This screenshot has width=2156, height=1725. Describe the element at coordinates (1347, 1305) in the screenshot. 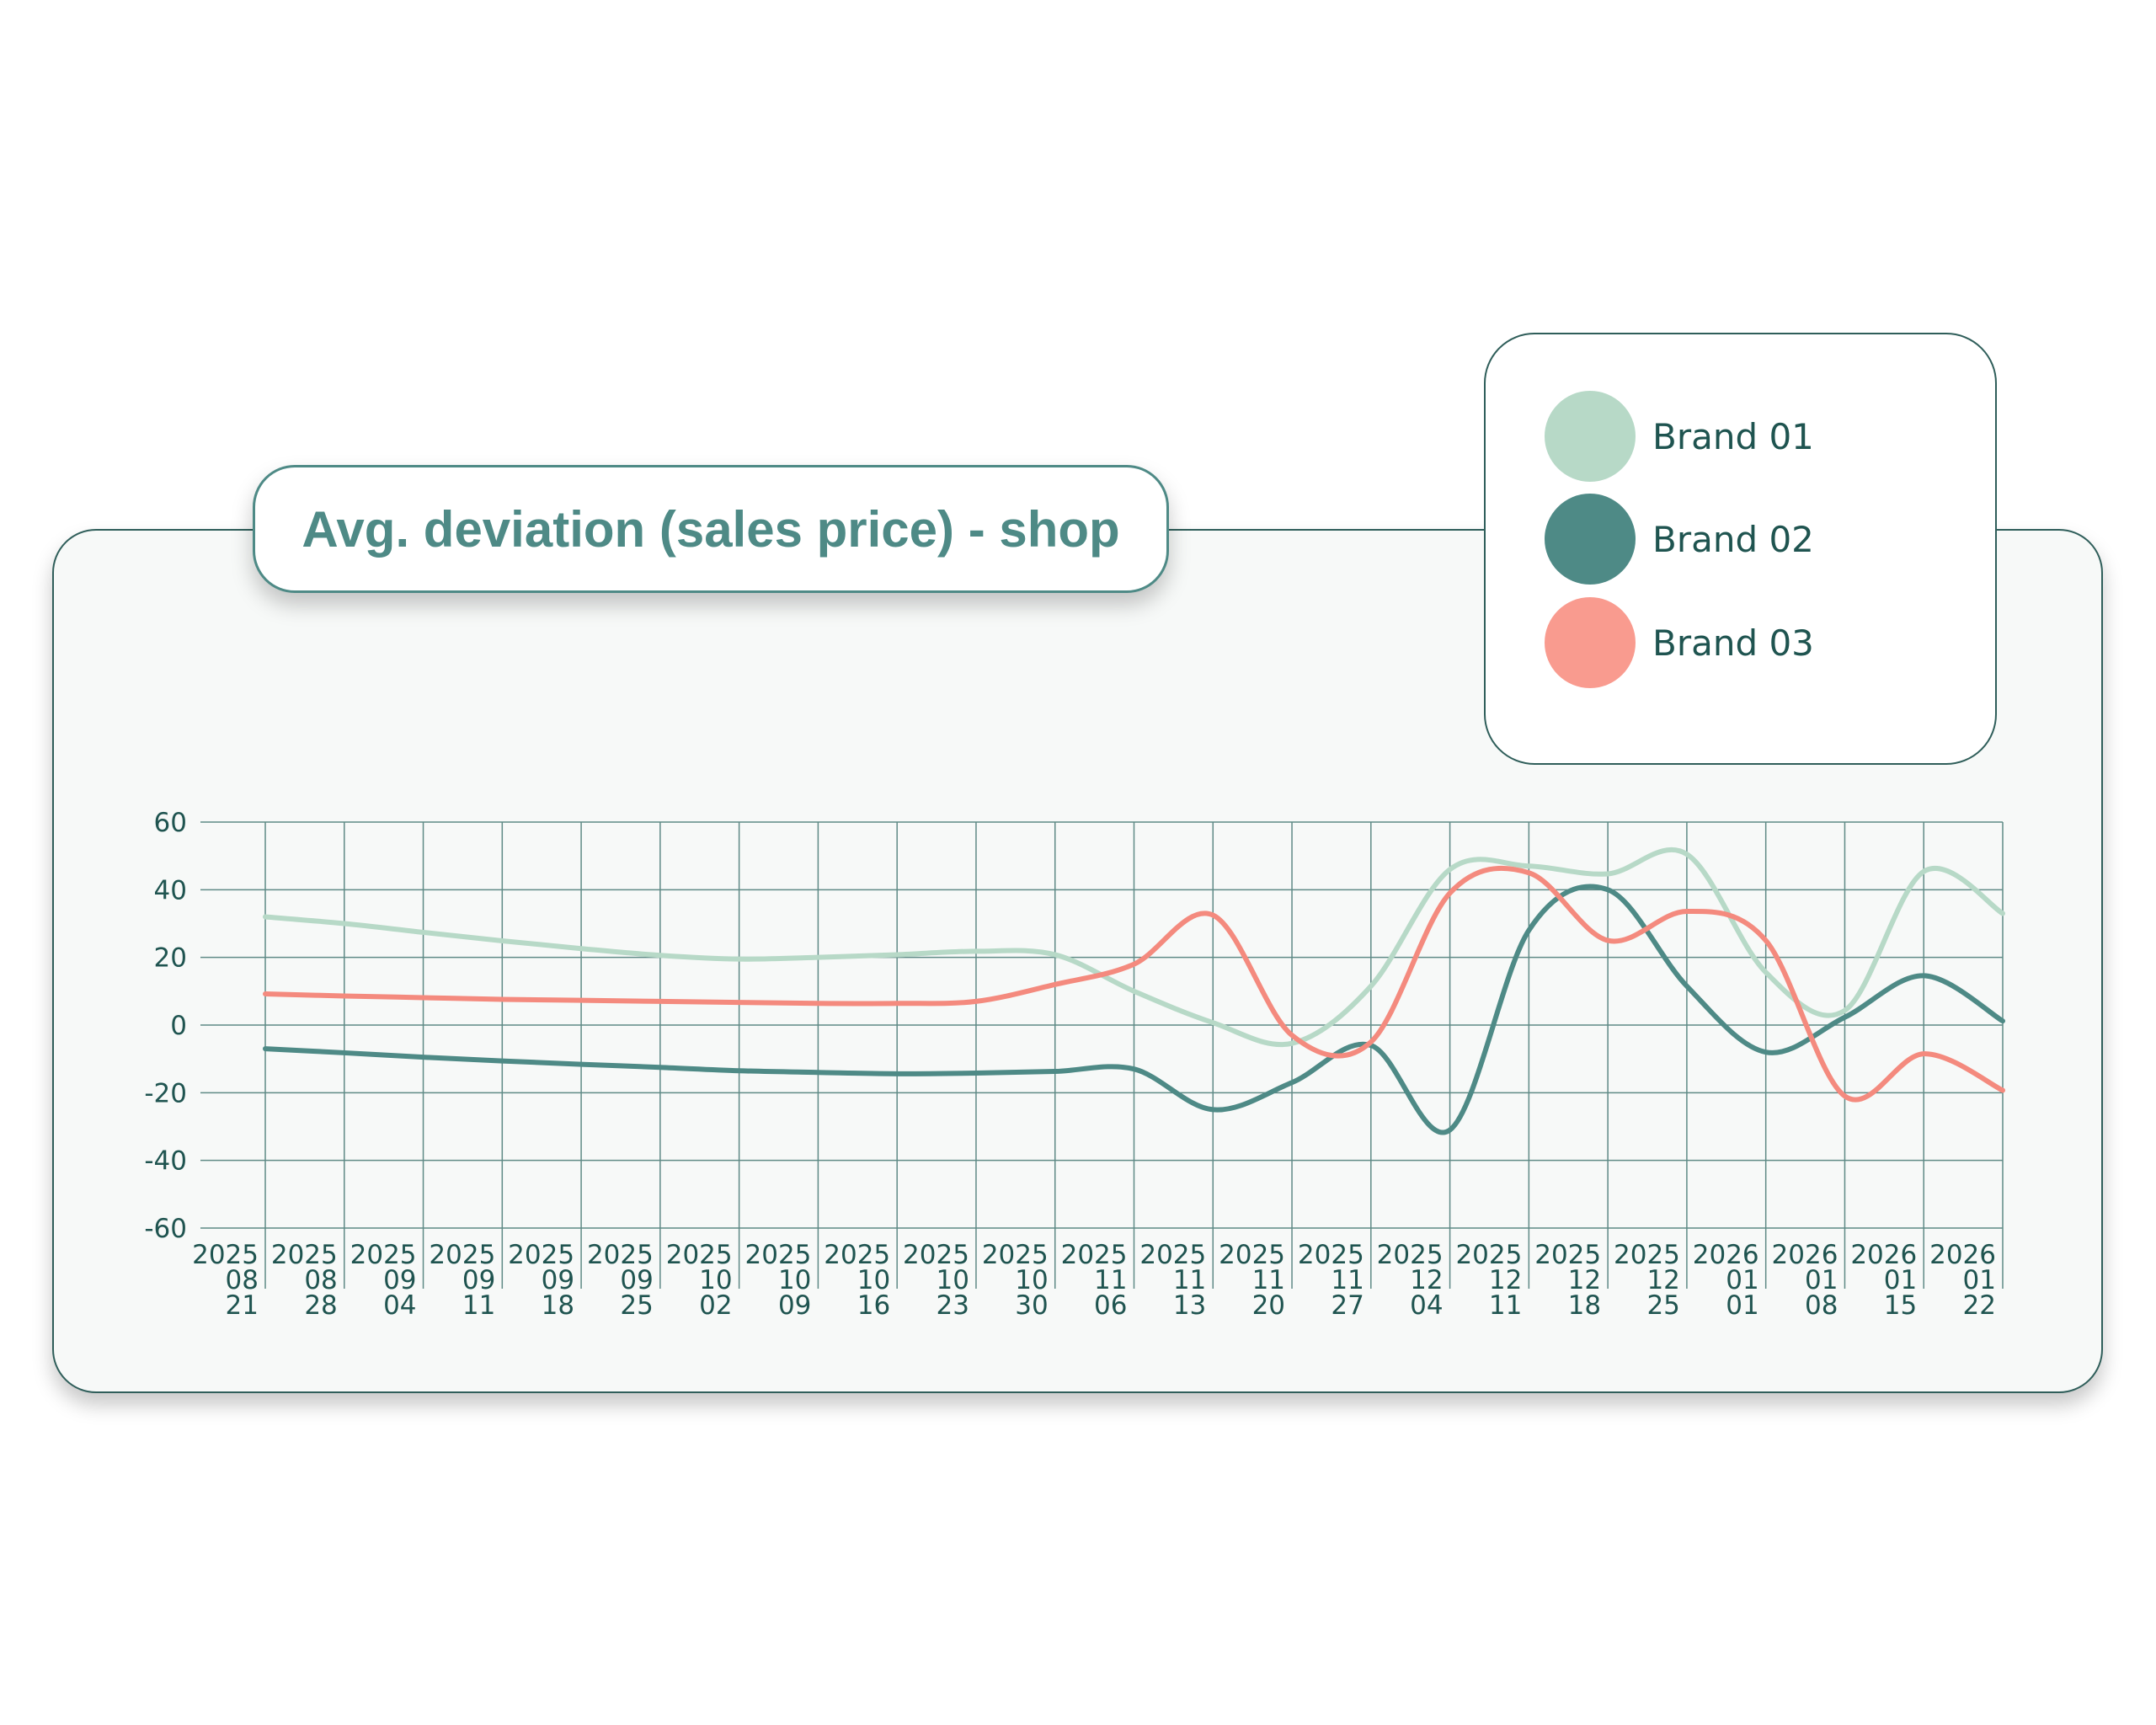

I see `x-tick-label-part: 27` at that location.